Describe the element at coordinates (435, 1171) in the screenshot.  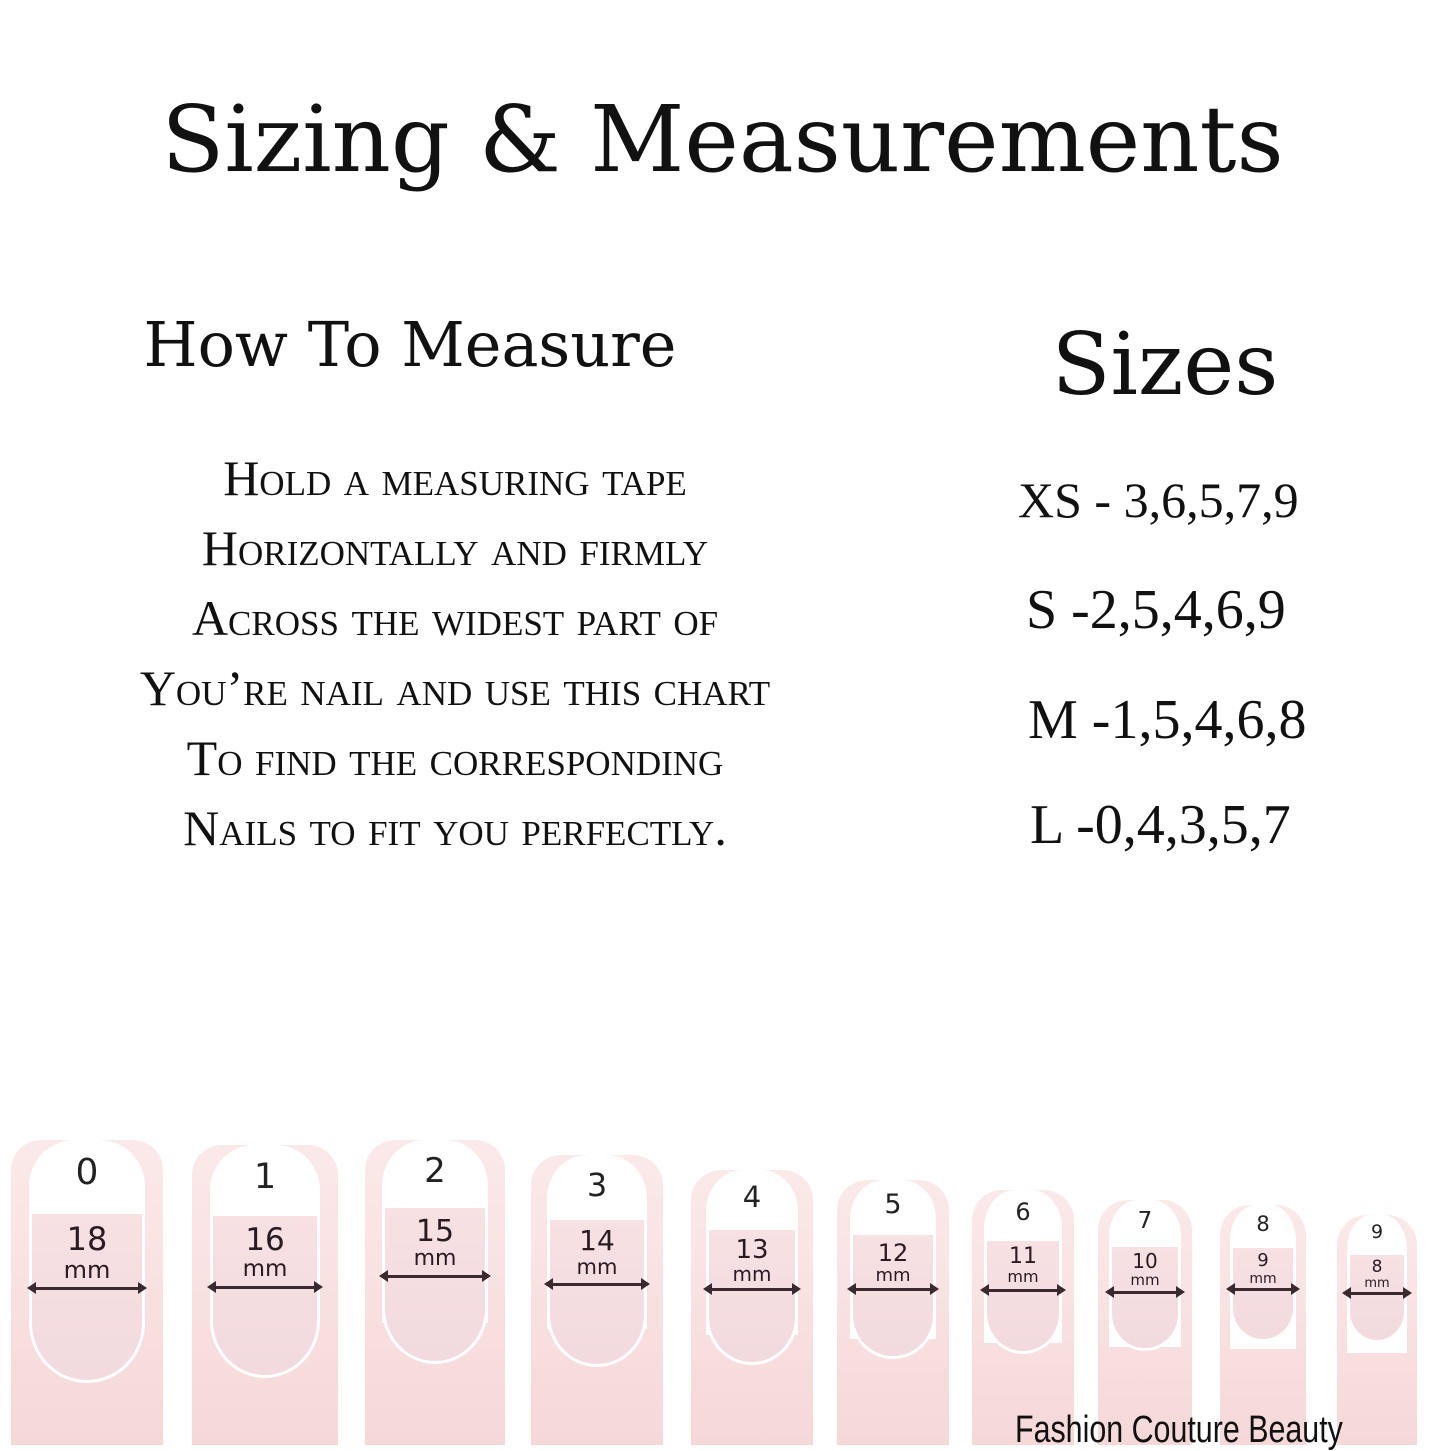
I see `nail-number: 2` at that location.